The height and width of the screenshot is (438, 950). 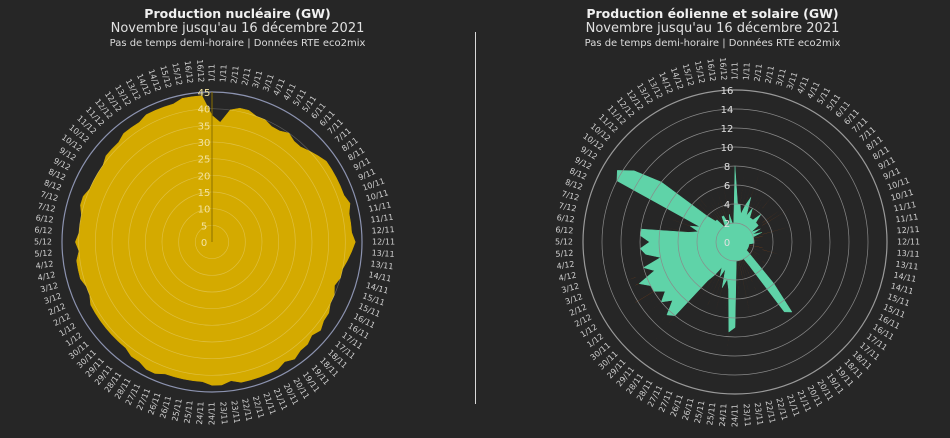 What do you see at coordinates (204, 193) in the screenshot?
I see `radial-tick-label: 15` at bounding box center [204, 193].